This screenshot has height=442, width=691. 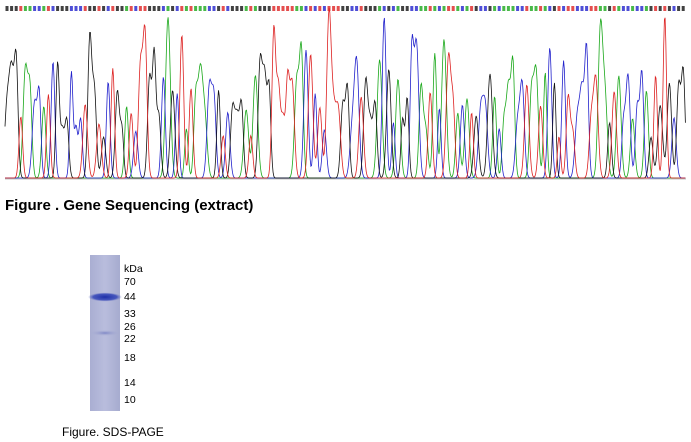 I want to click on marker-label: 26, so click(x=130, y=327).